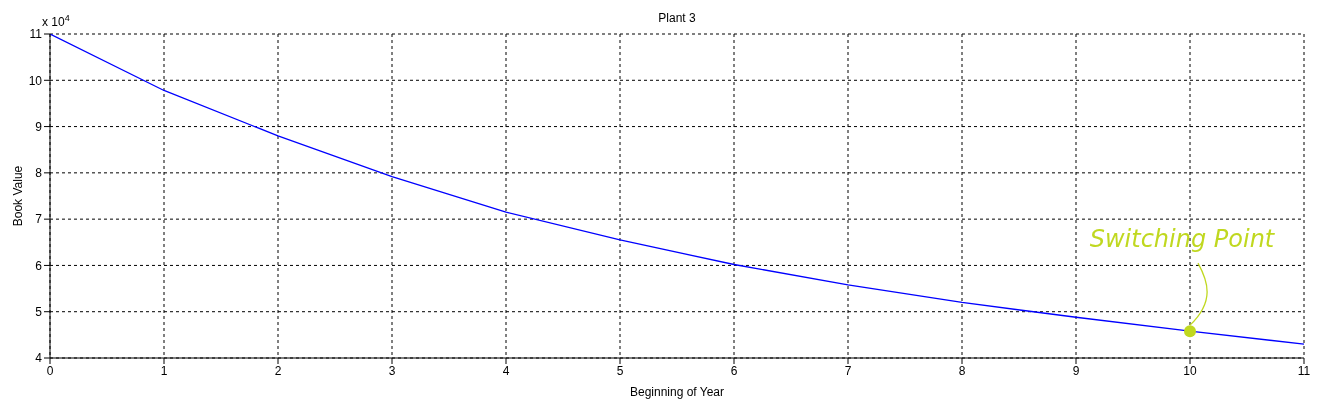  What do you see at coordinates (848, 370) in the screenshot?
I see `x-tick-label: 7` at bounding box center [848, 370].